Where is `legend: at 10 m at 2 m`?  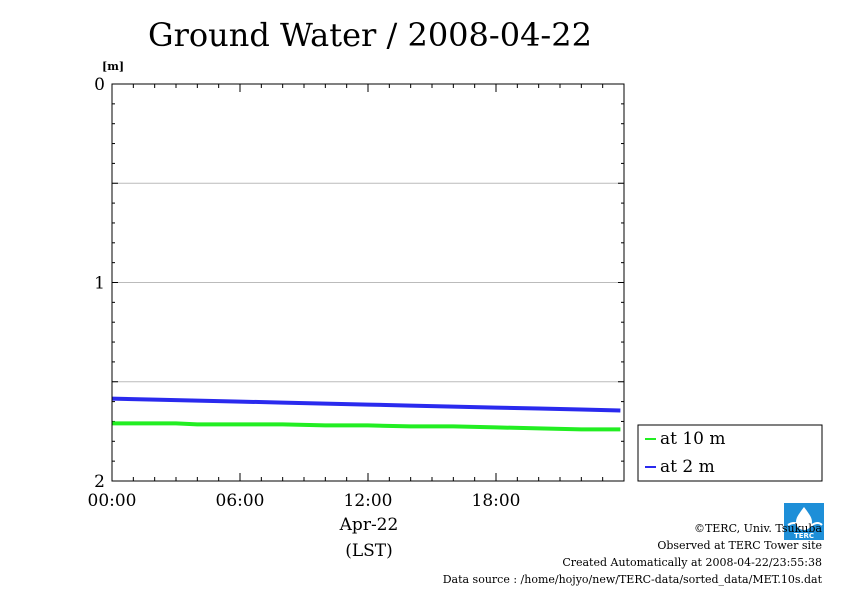 legend: at 10 m at 2 m is located at coordinates (730, 453).